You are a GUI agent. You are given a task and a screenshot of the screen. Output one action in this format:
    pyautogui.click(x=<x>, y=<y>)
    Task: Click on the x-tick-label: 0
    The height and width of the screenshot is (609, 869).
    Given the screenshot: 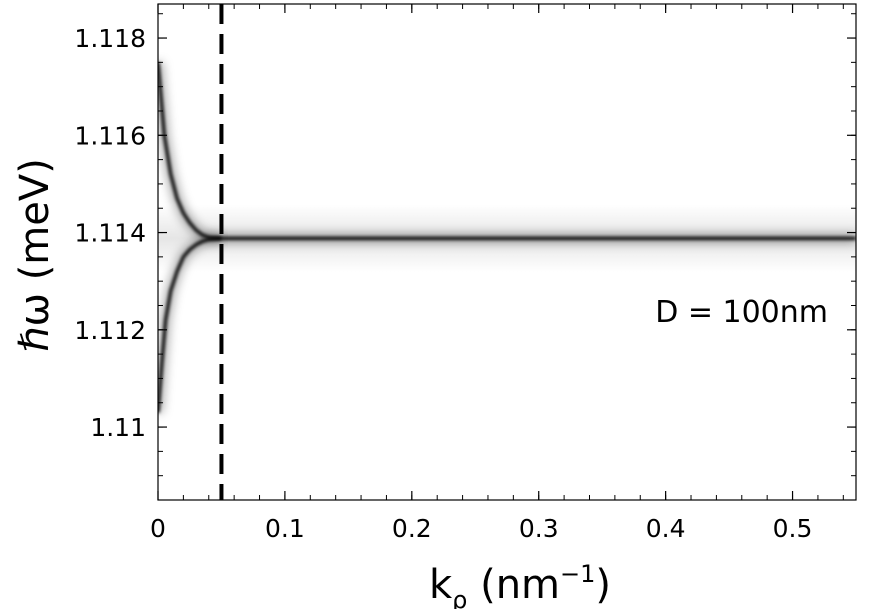 What is the action you would take?
    pyautogui.click(x=158, y=528)
    